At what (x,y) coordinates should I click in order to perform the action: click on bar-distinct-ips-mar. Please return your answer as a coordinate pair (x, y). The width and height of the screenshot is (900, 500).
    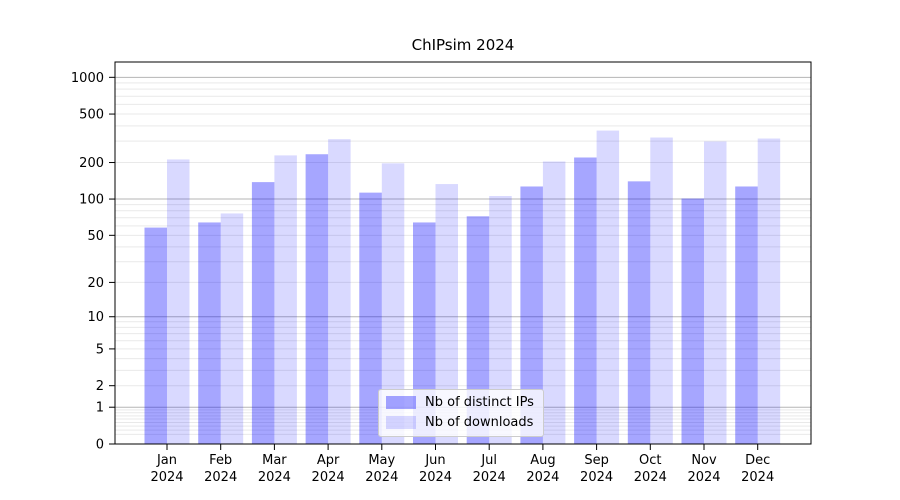
    Looking at the image, I should click on (263, 313).